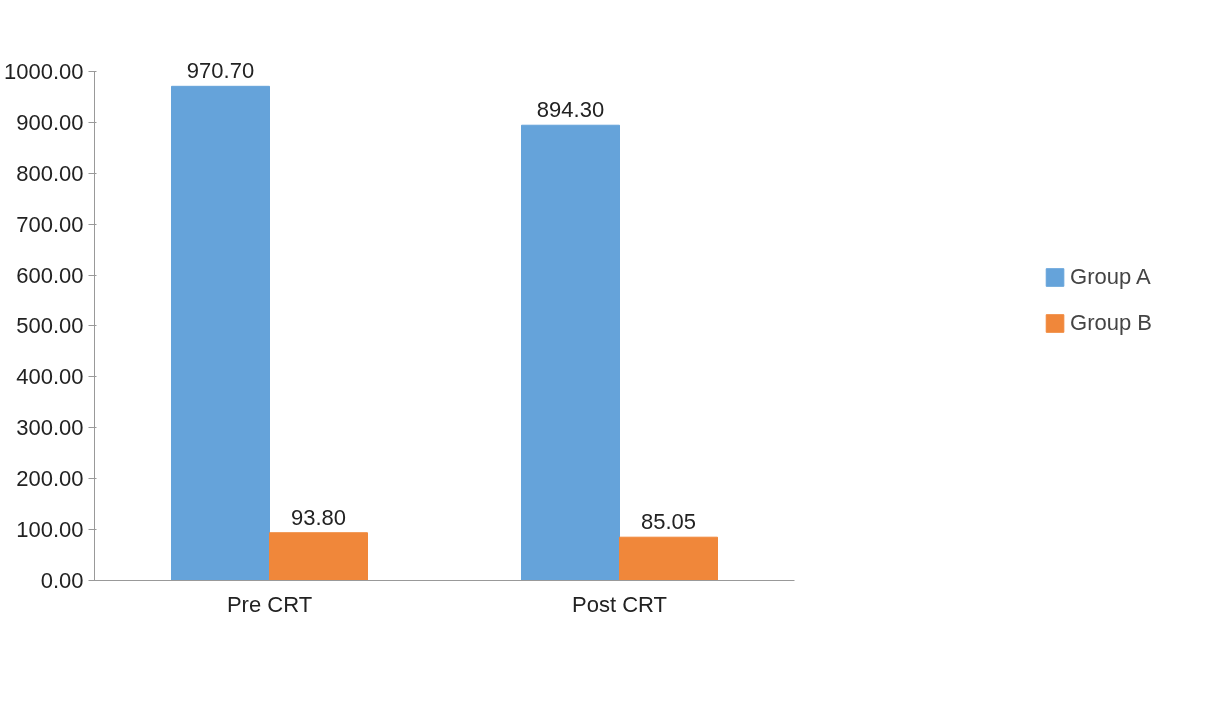 The image size is (1208, 727). What do you see at coordinates (62, 580) in the screenshot?
I see `y-tick-label: 0.00` at bounding box center [62, 580].